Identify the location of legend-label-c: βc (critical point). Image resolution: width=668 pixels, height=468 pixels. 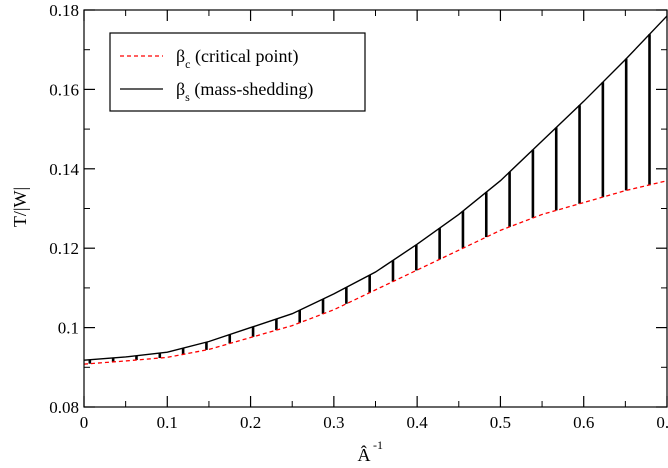
(237, 58).